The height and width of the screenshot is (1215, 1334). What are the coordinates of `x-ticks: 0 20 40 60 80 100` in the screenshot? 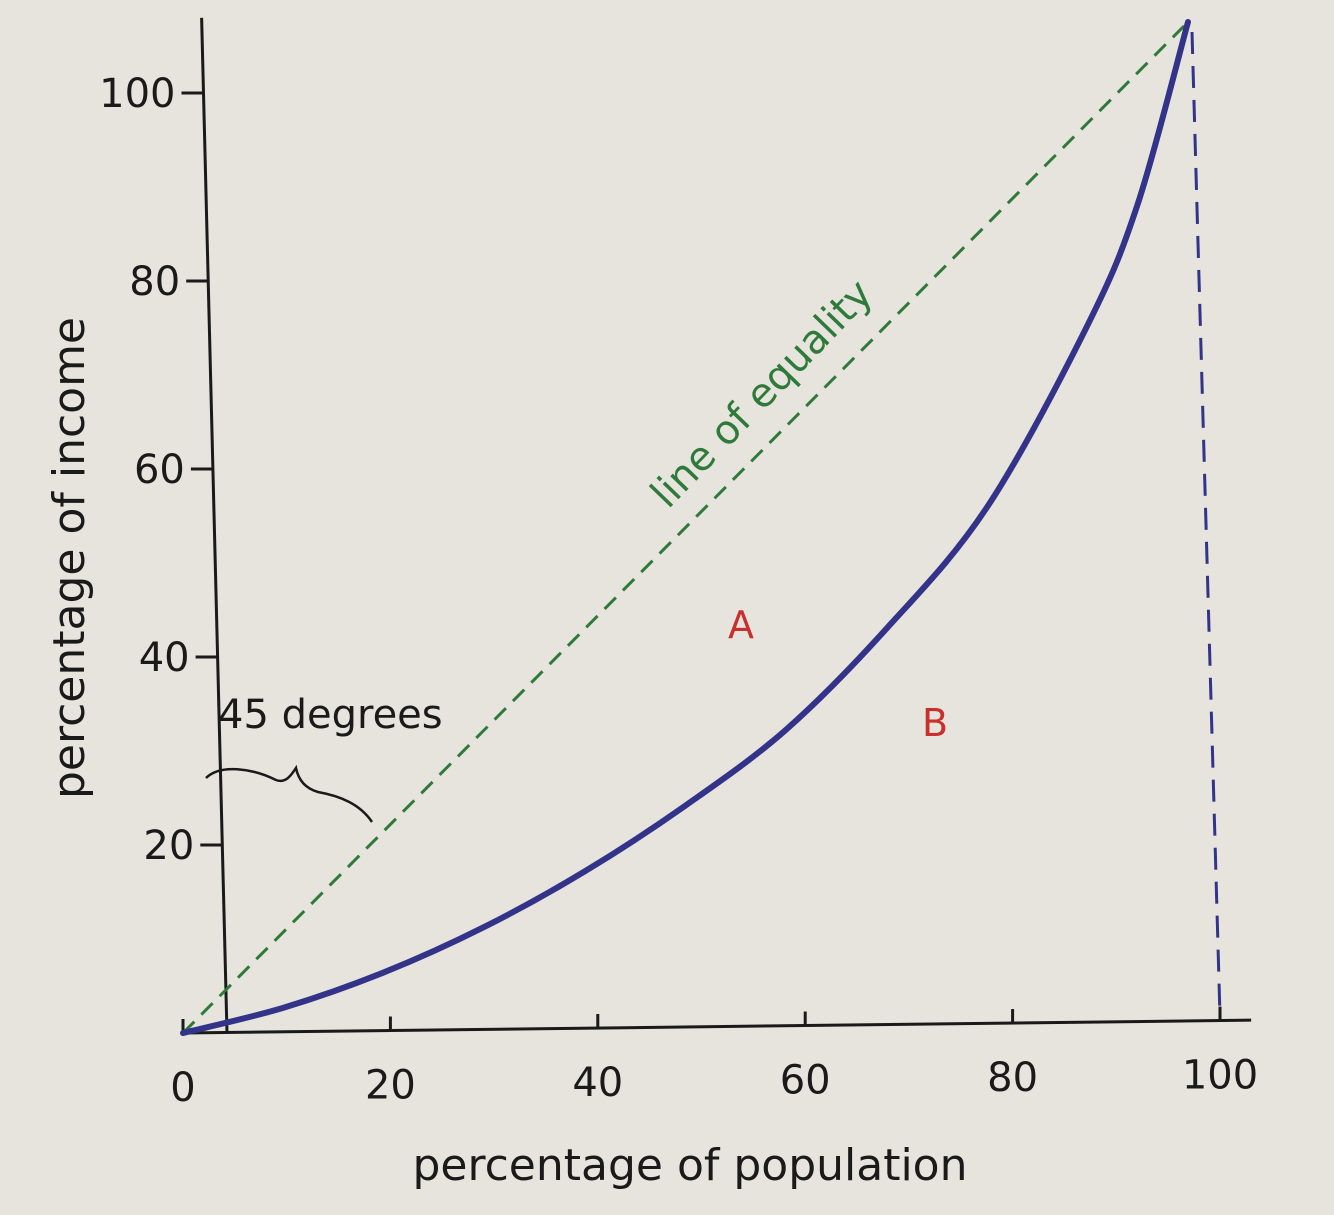 It's located at (714, 1058).